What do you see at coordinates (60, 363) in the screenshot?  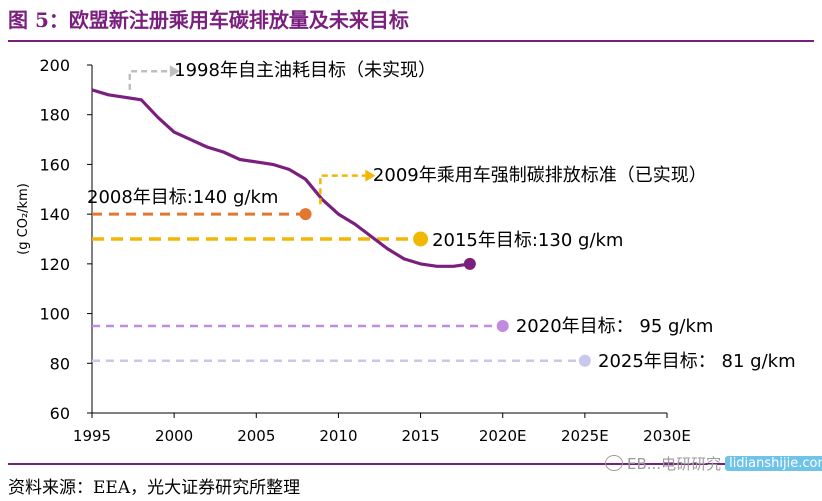 I see `y-tick-label: 80` at bounding box center [60, 363].